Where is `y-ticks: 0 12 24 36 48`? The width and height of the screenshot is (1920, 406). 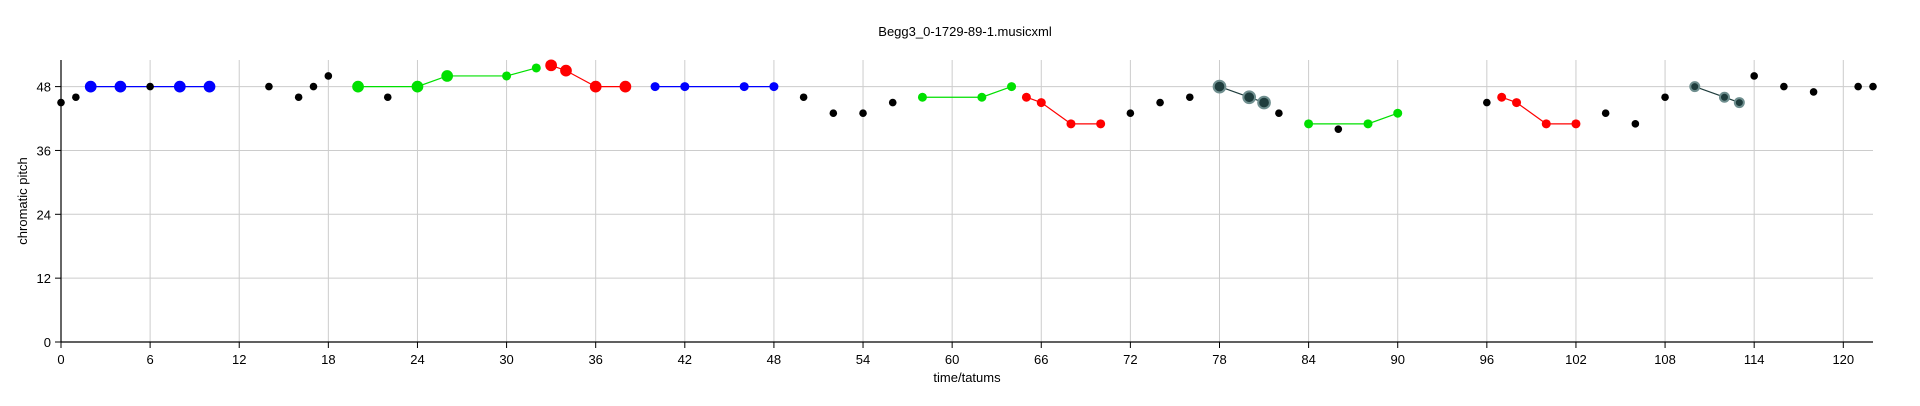
y-ticks: 0 12 24 36 48 is located at coordinates (49, 215).